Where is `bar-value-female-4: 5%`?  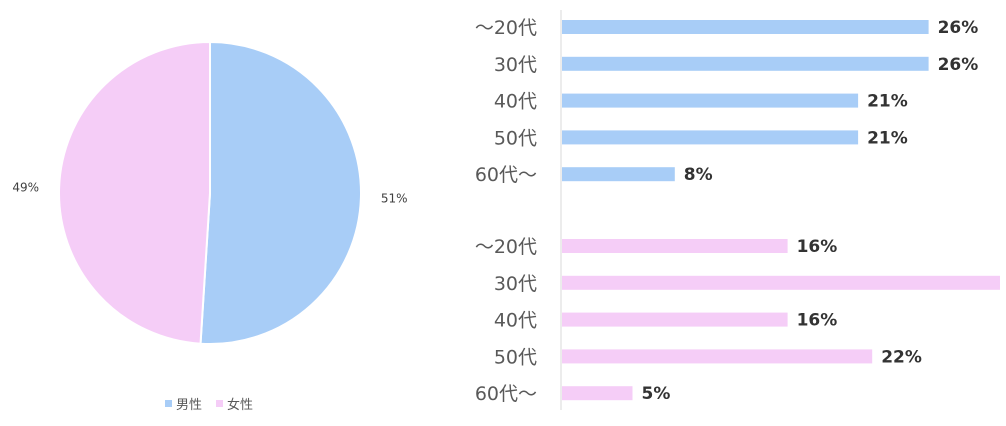
bar-value-female-4: 5% is located at coordinates (656, 394).